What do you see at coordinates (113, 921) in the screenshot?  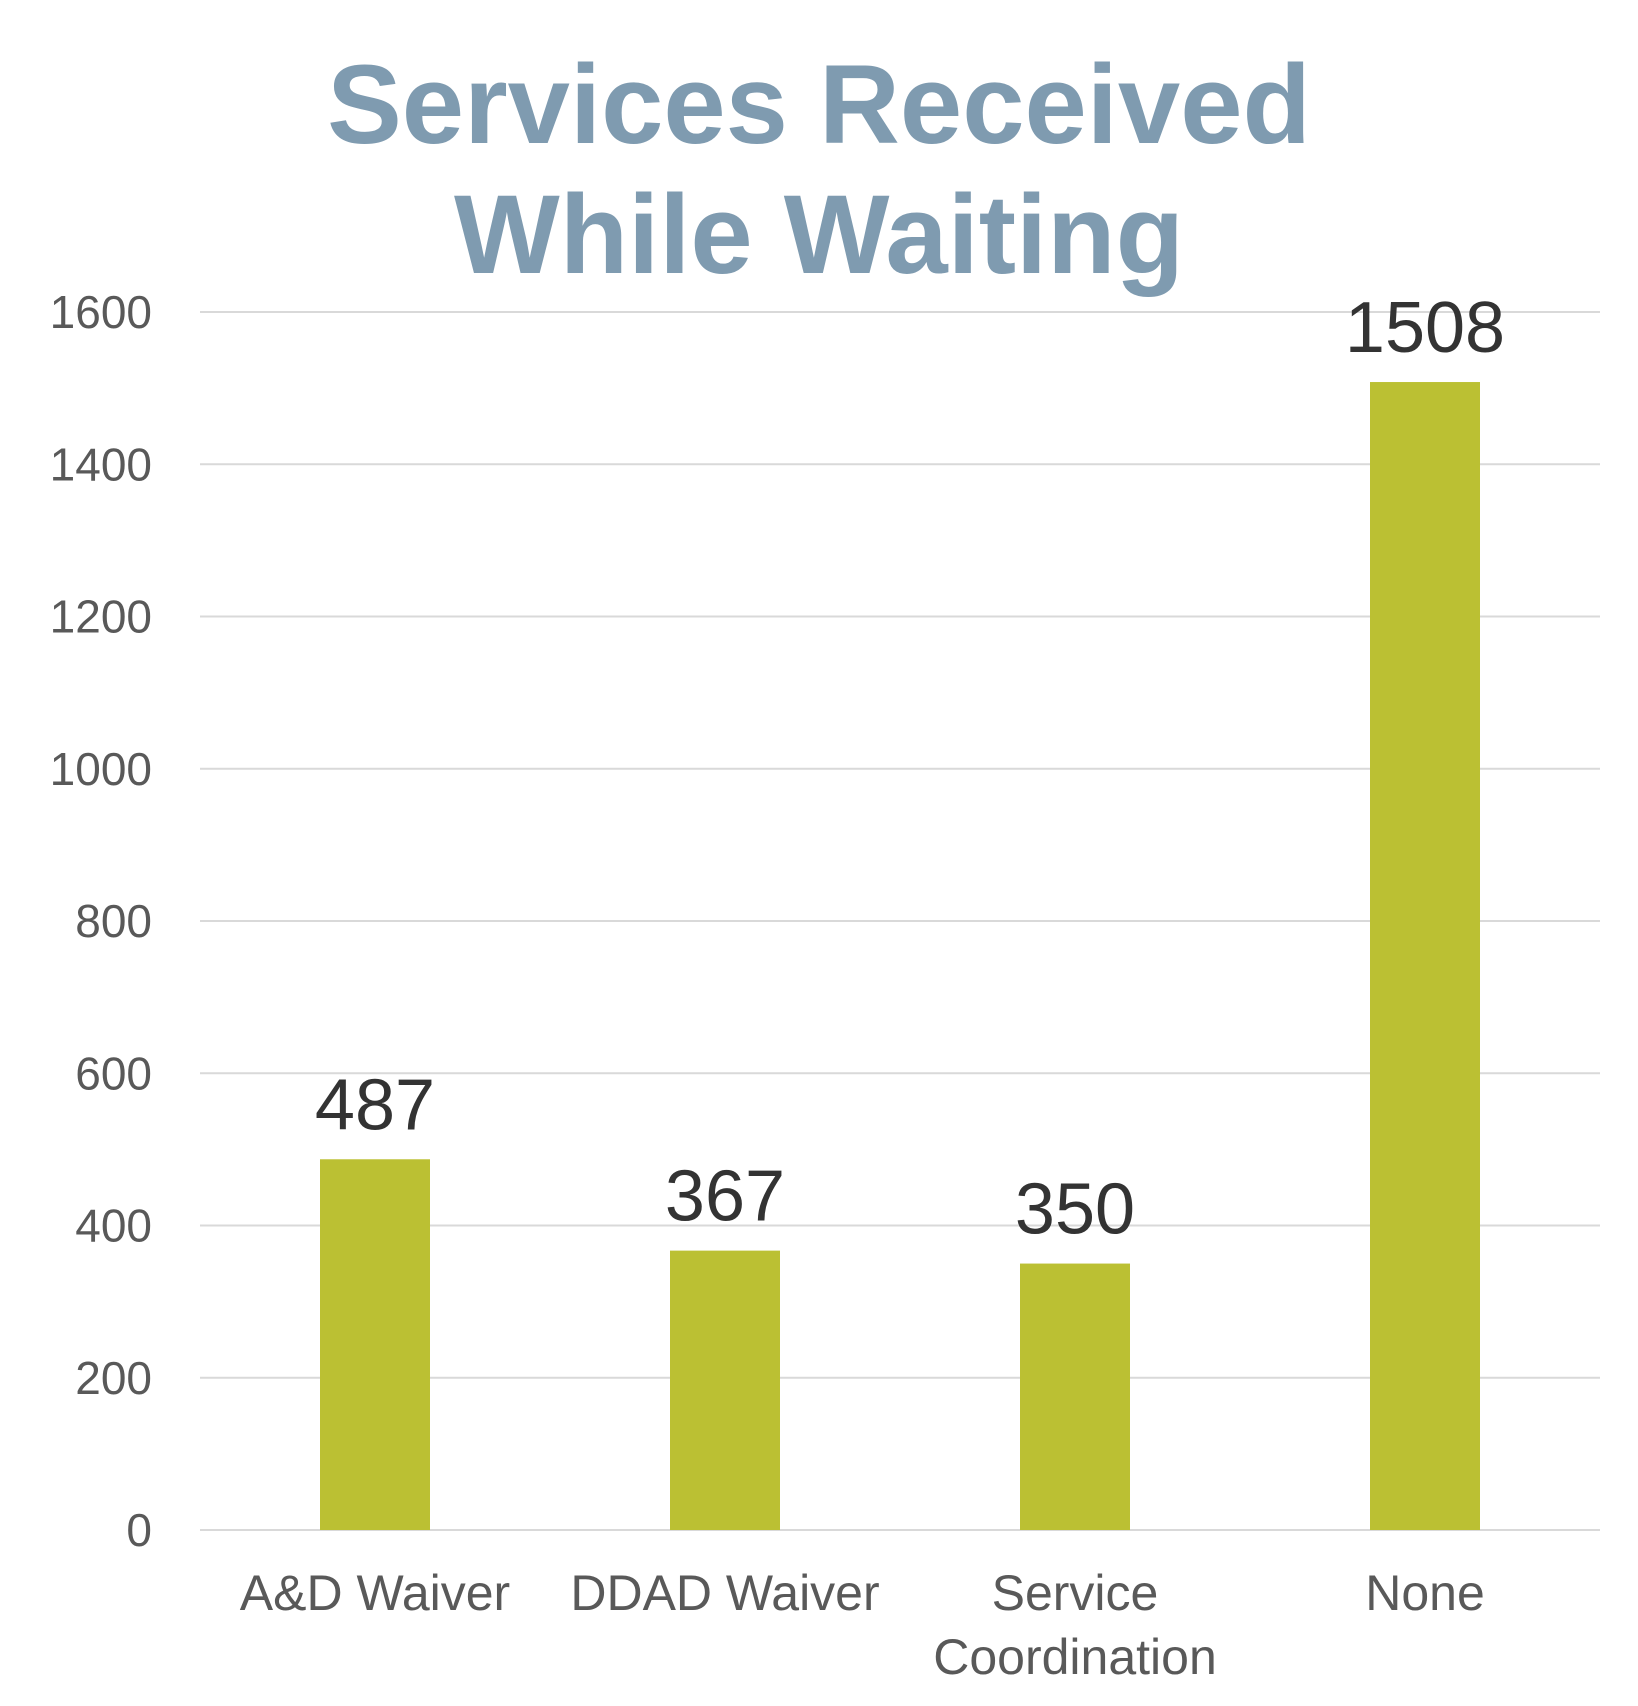 I see `y-tick-label: 800` at bounding box center [113, 921].